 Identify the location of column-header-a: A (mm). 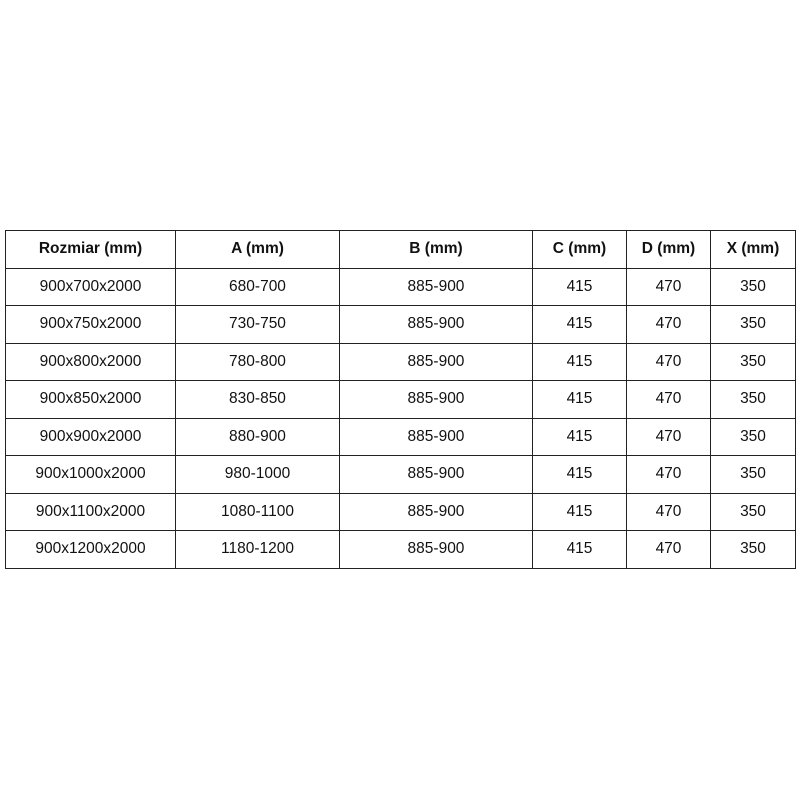
(257, 249).